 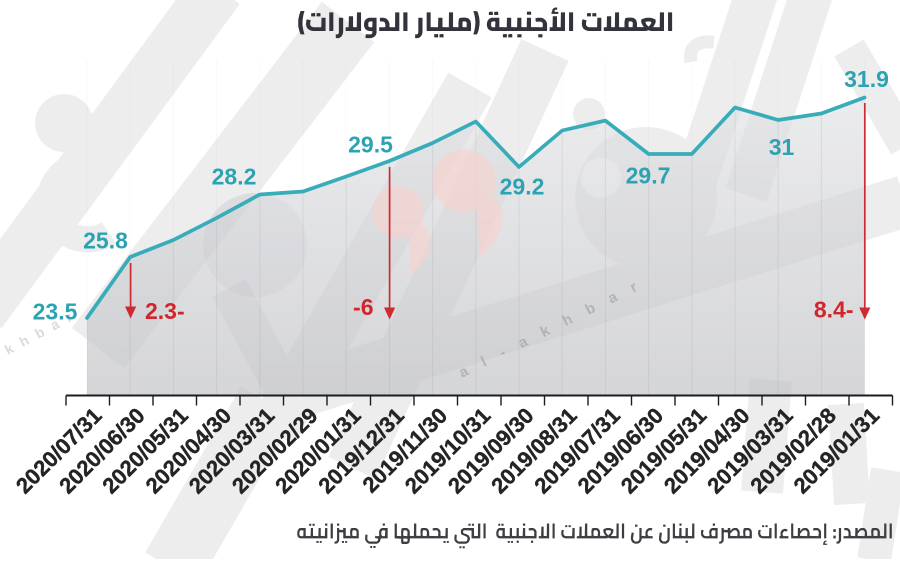 I want to click on svg-text: -6, so click(x=363, y=307).